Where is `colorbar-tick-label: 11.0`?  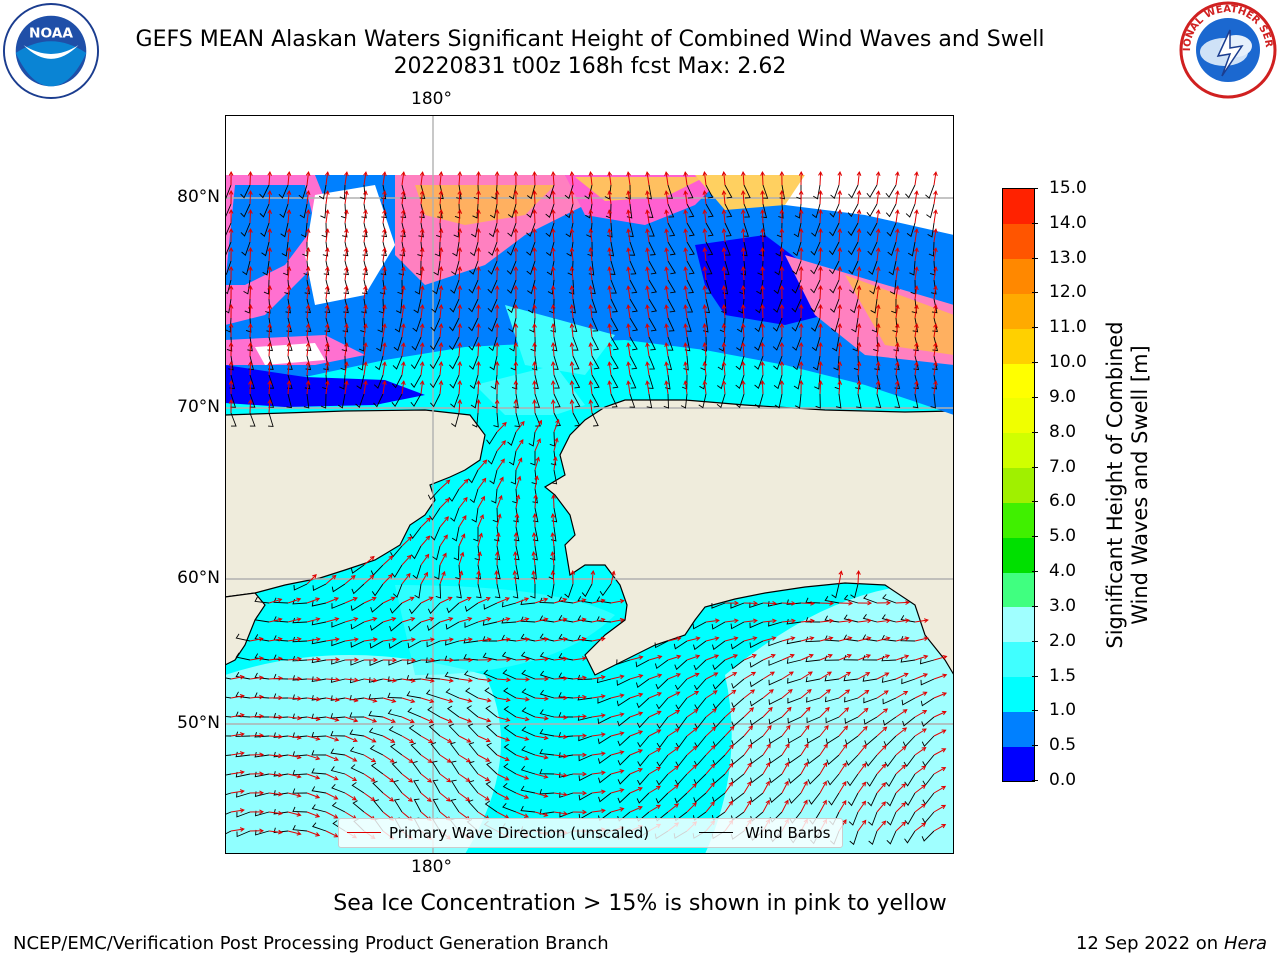
colorbar-tick-label: 11.0 is located at coordinates (1059, 327).